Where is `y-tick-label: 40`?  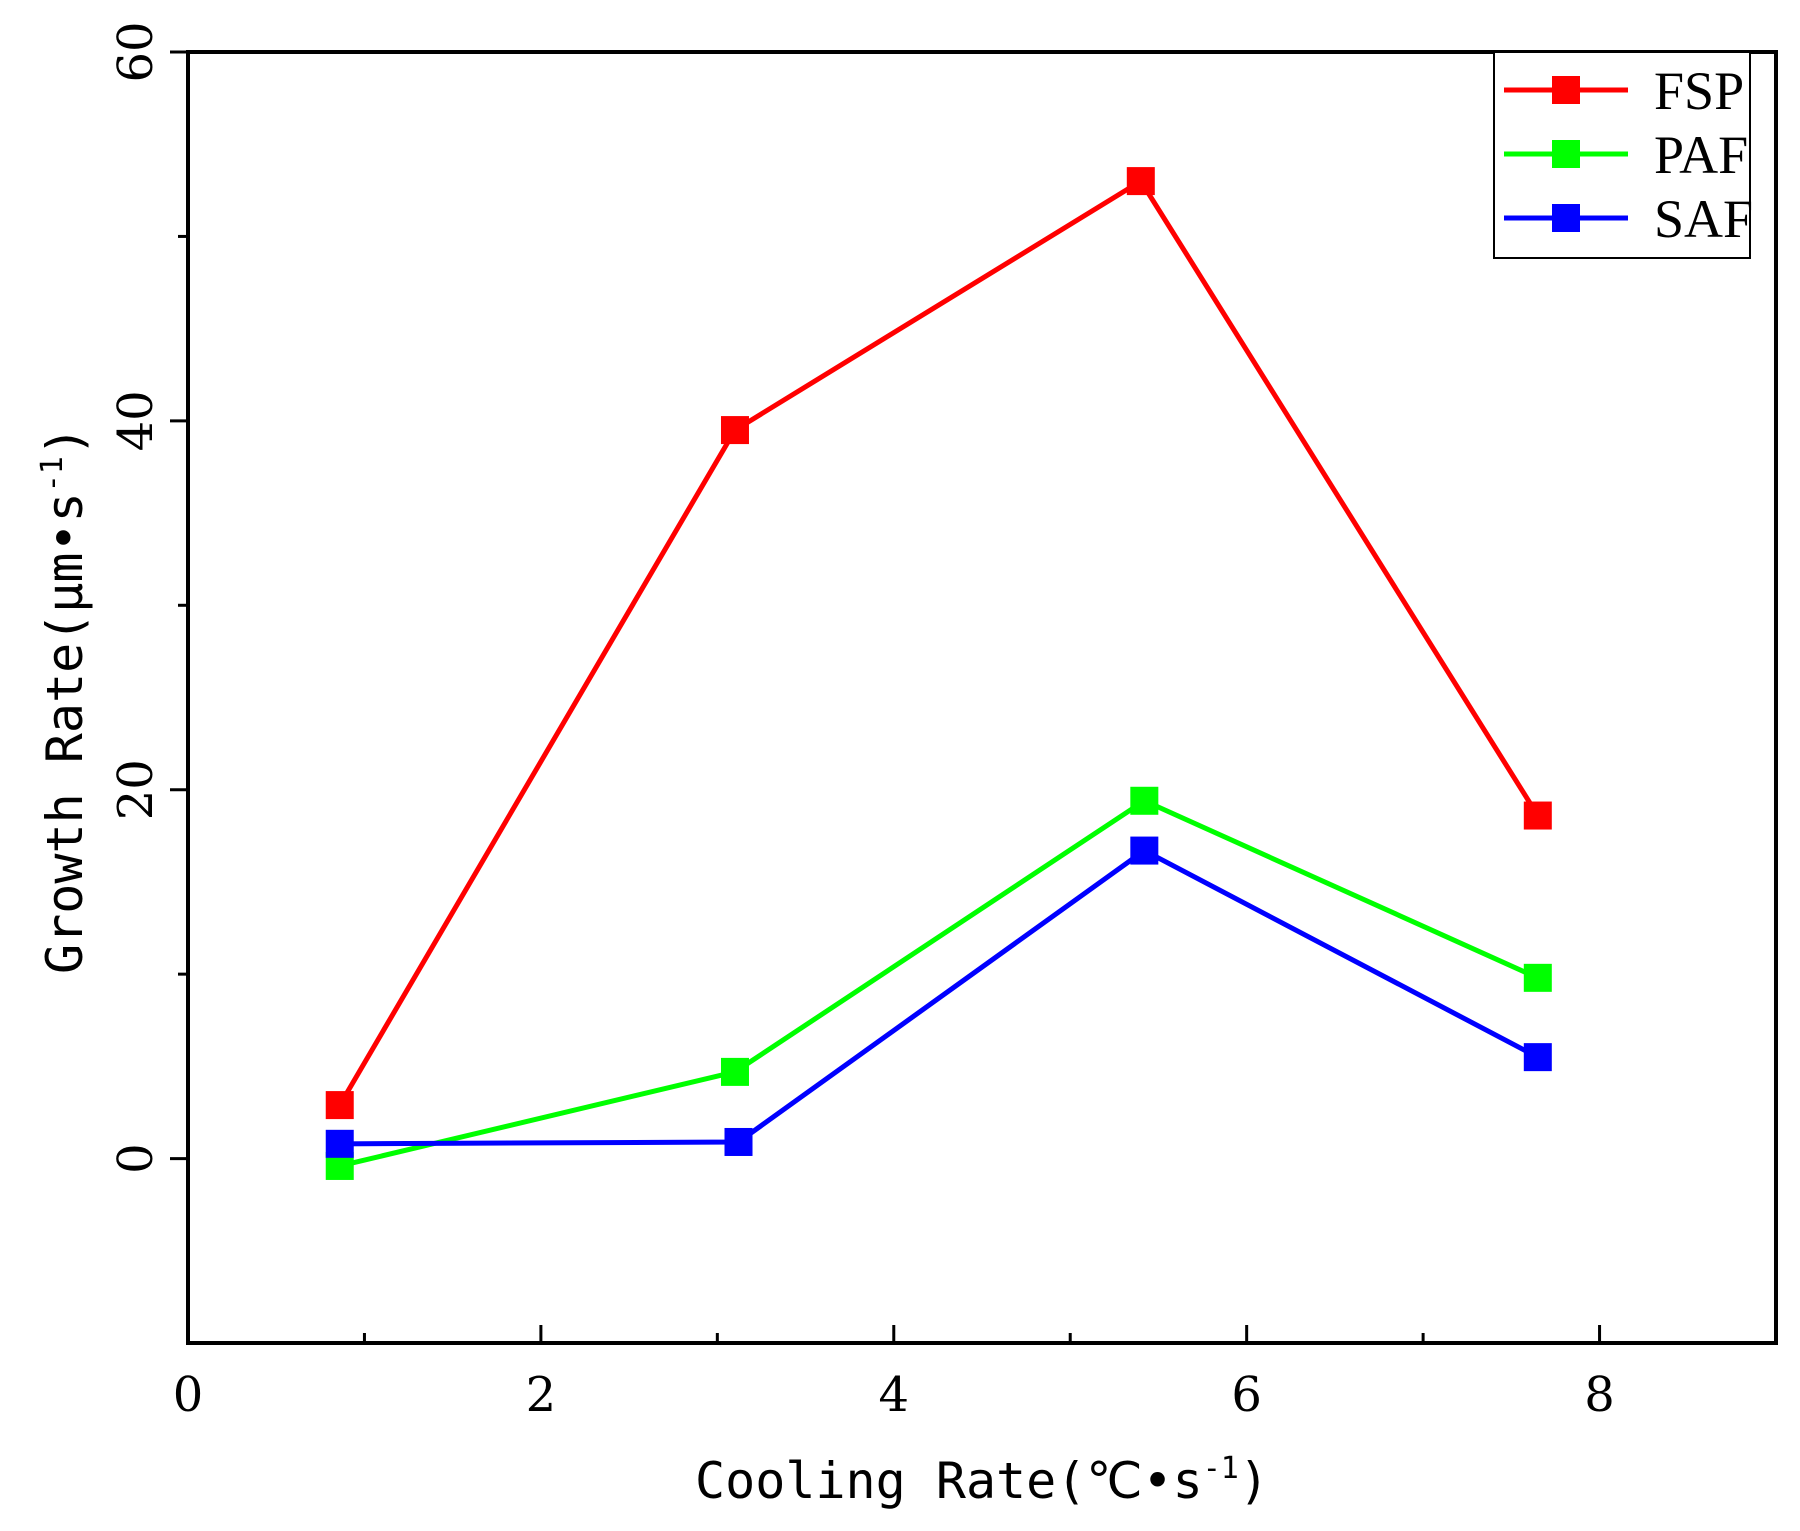
y-tick-label: 40 is located at coordinates (136, 420).